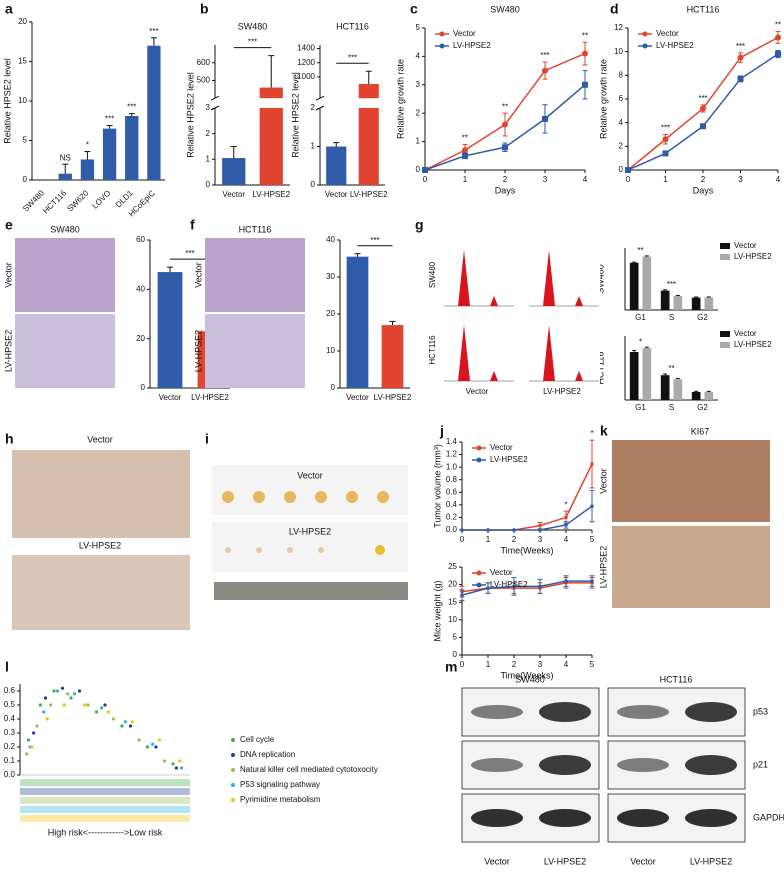  Describe the element at coordinates (760, 711) in the screenshot. I see `protein-label: p53` at that location.